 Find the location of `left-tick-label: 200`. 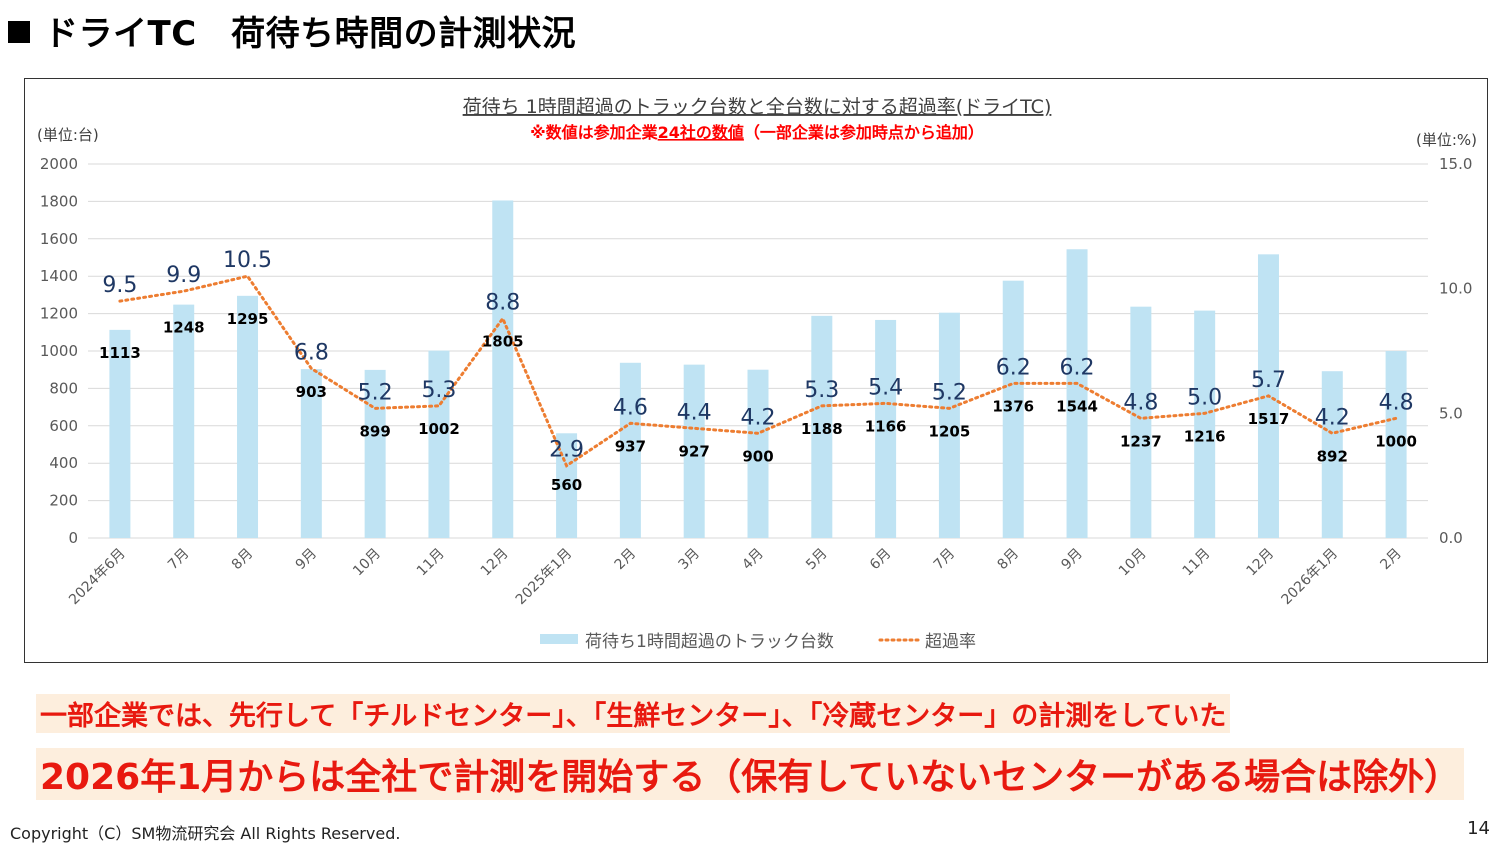

left-tick-label: 200 is located at coordinates (63, 501).